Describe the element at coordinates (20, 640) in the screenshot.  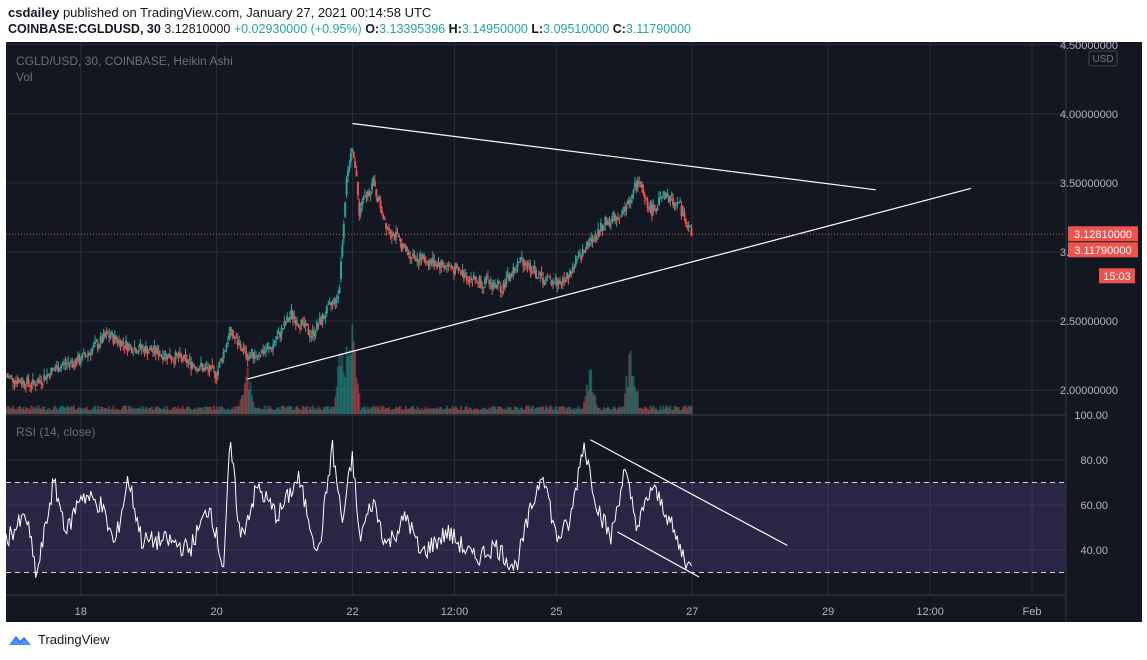
I see `tradingview-logo-icon` at that location.